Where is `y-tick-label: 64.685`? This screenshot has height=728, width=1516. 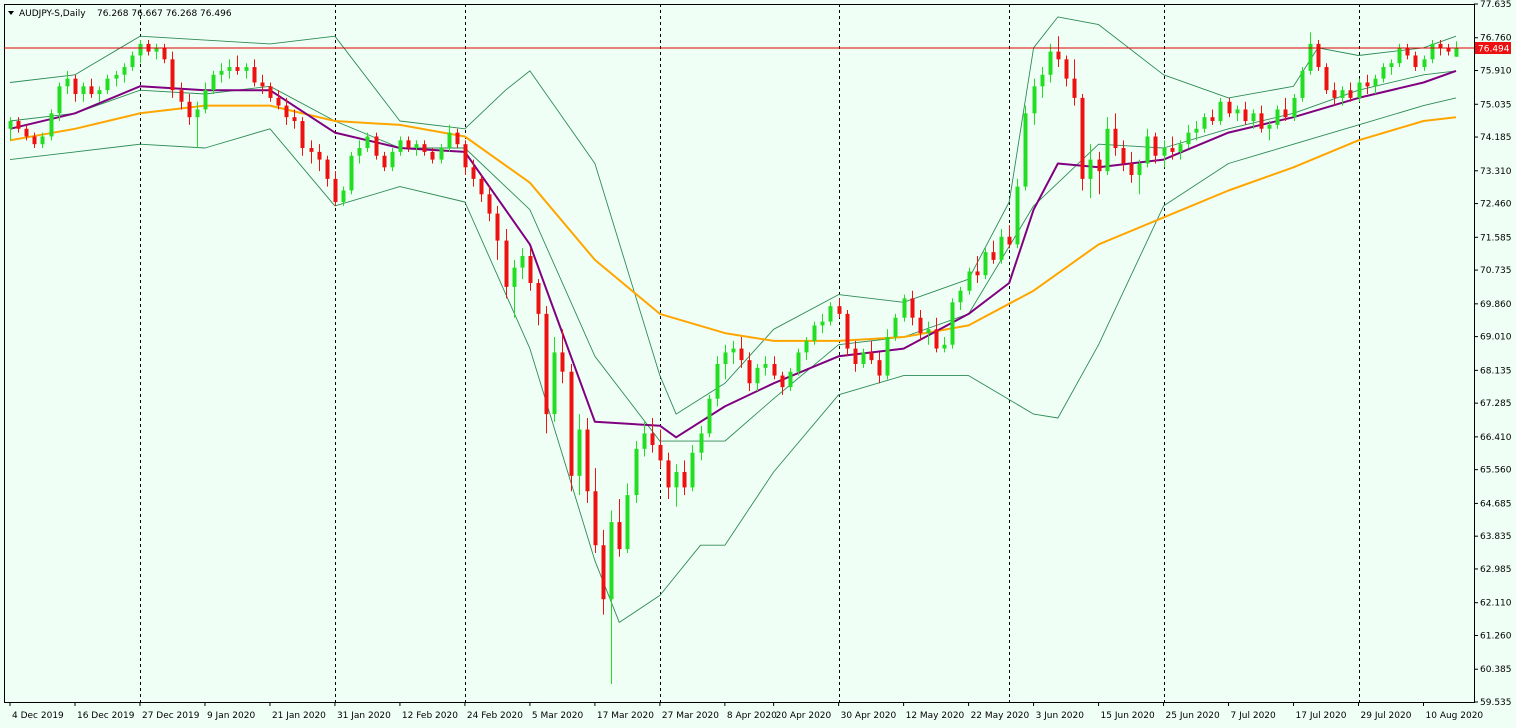 y-tick-label: 64.685 is located at coordinates (1496, 504).